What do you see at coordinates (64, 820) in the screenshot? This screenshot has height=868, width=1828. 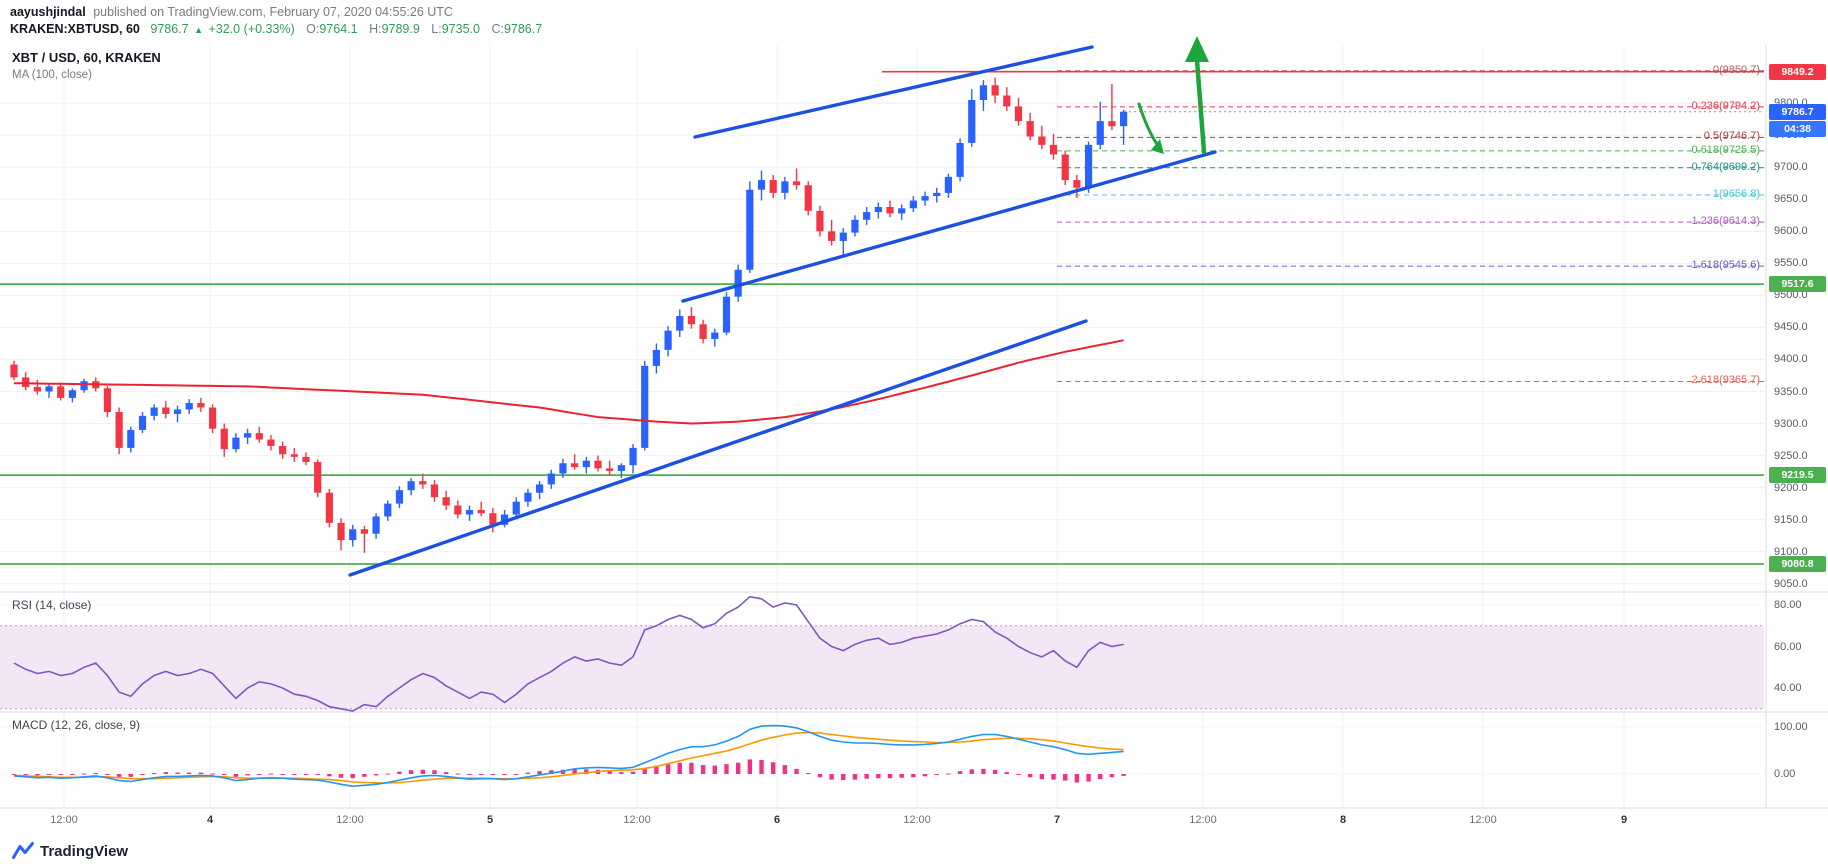 I see `time-axis-label: 12:00` at bounding box center [64, 820].